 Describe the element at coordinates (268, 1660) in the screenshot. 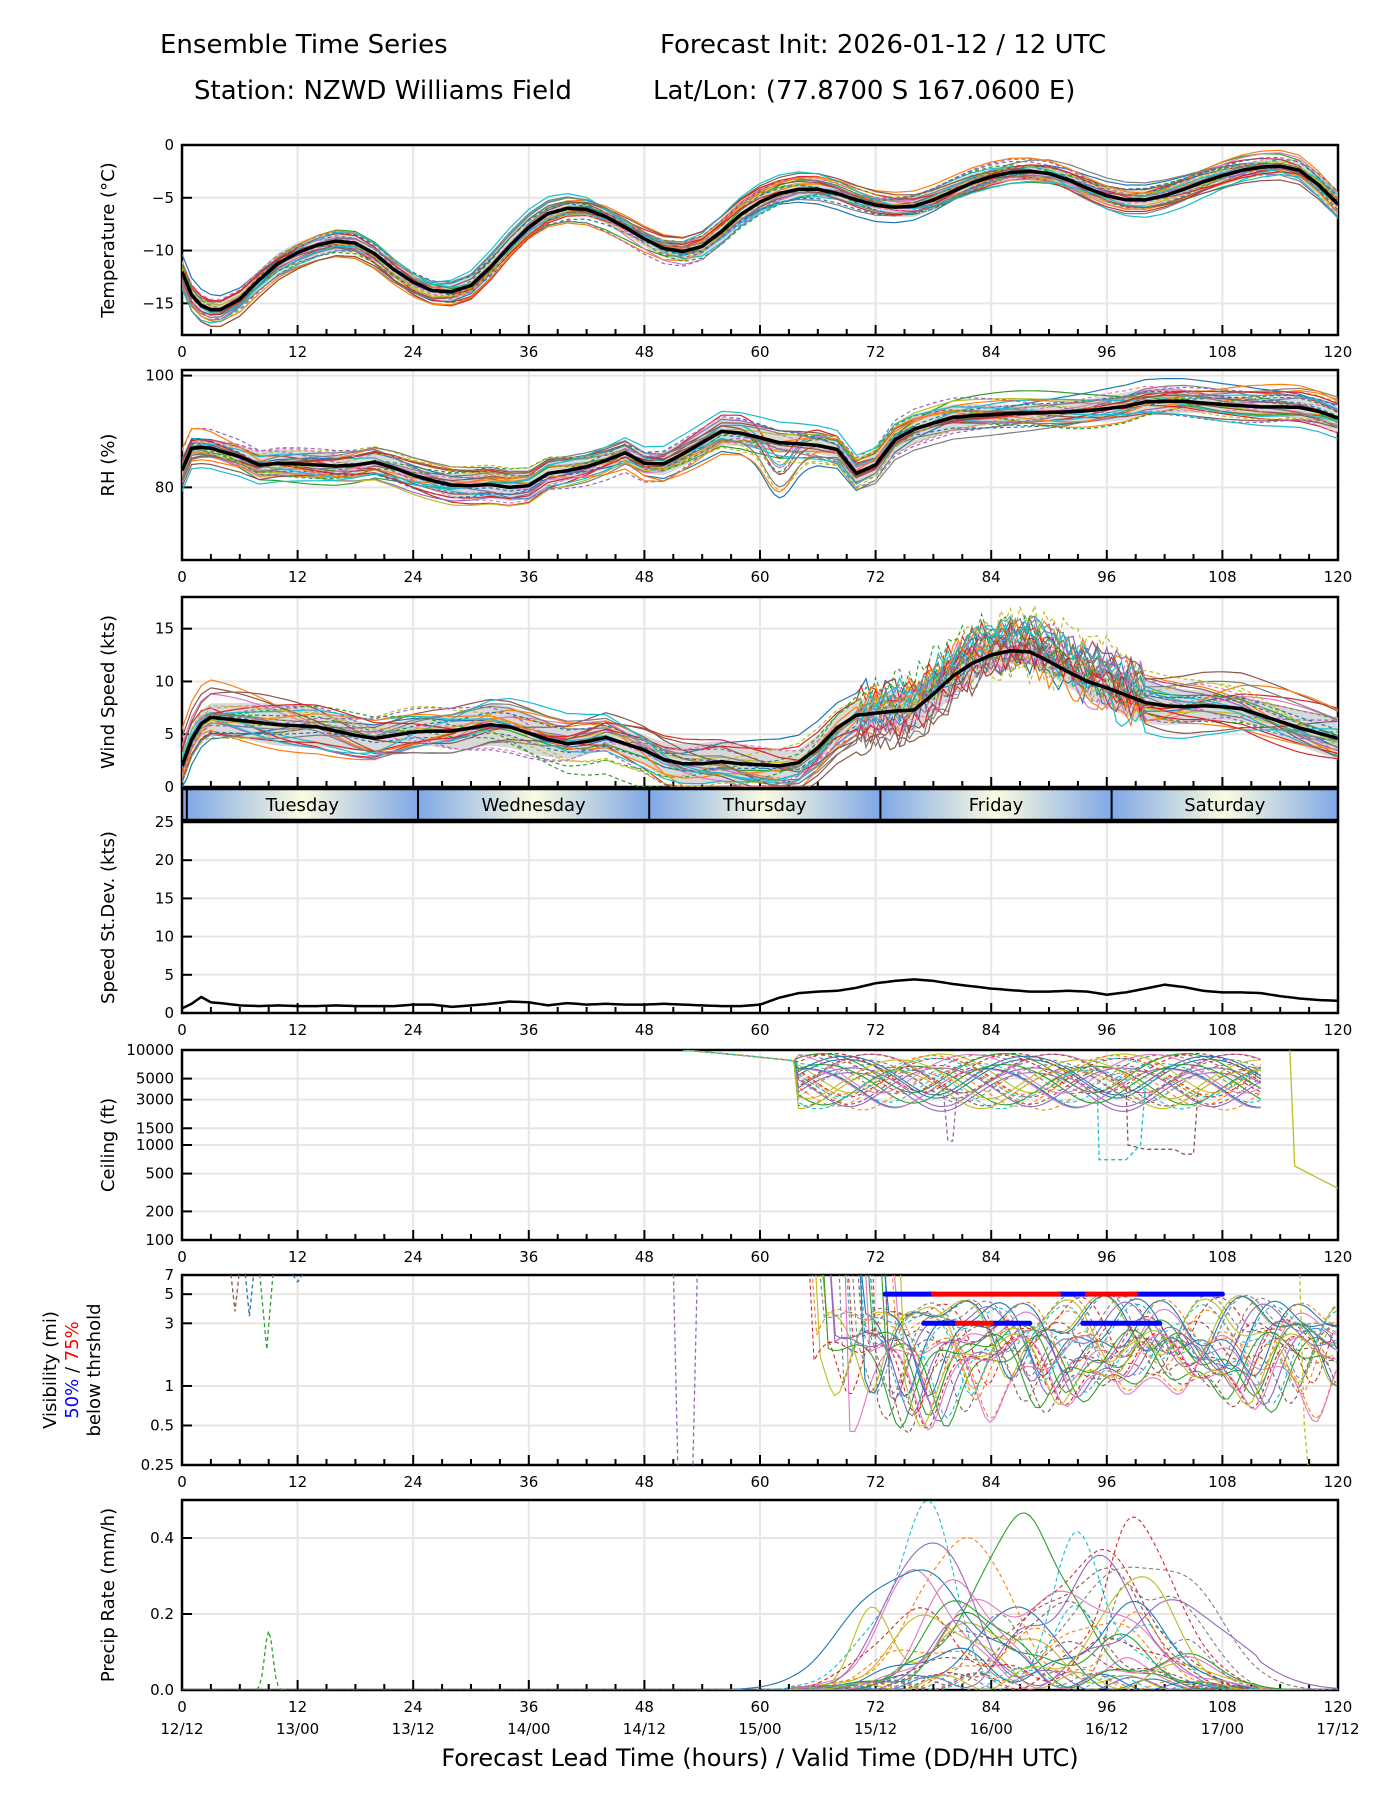

I see `precip-spike-line` at that location.